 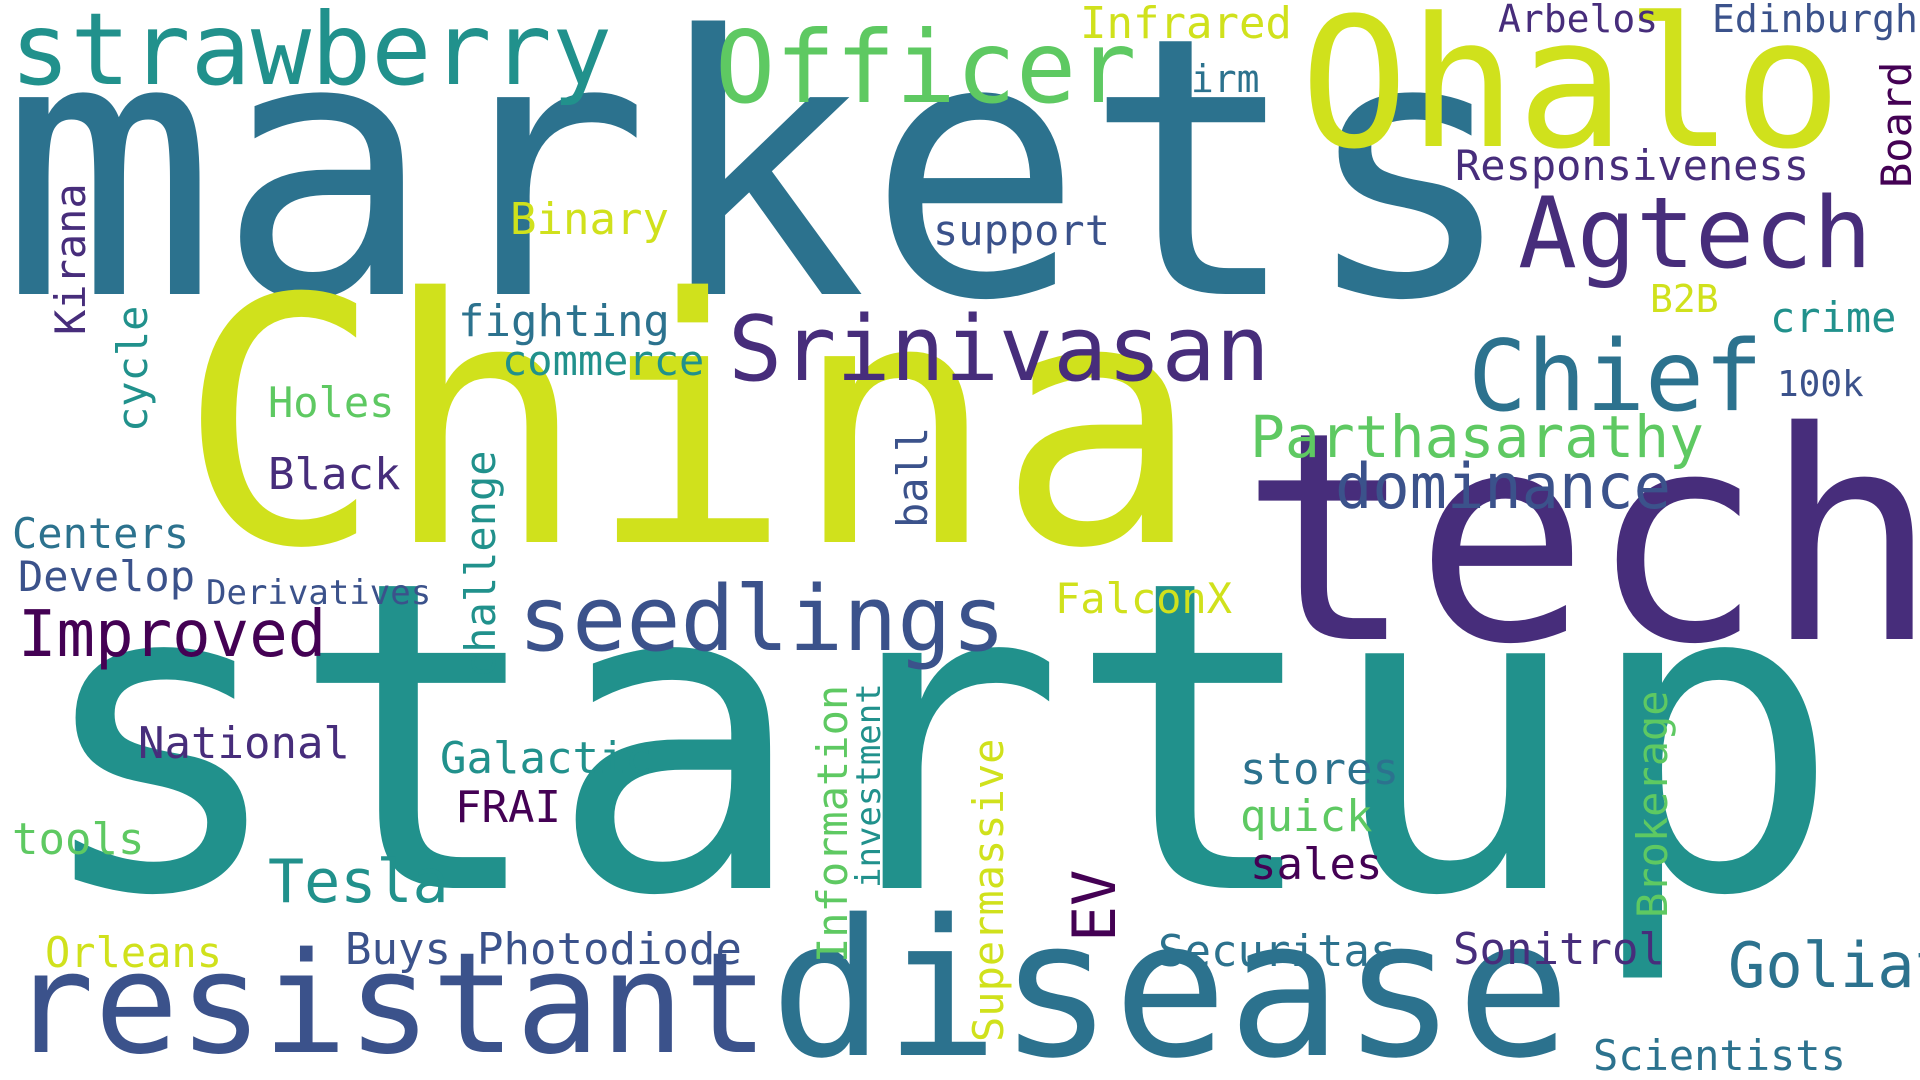 I want to click on word-national: National, so click(x=244, y=743).